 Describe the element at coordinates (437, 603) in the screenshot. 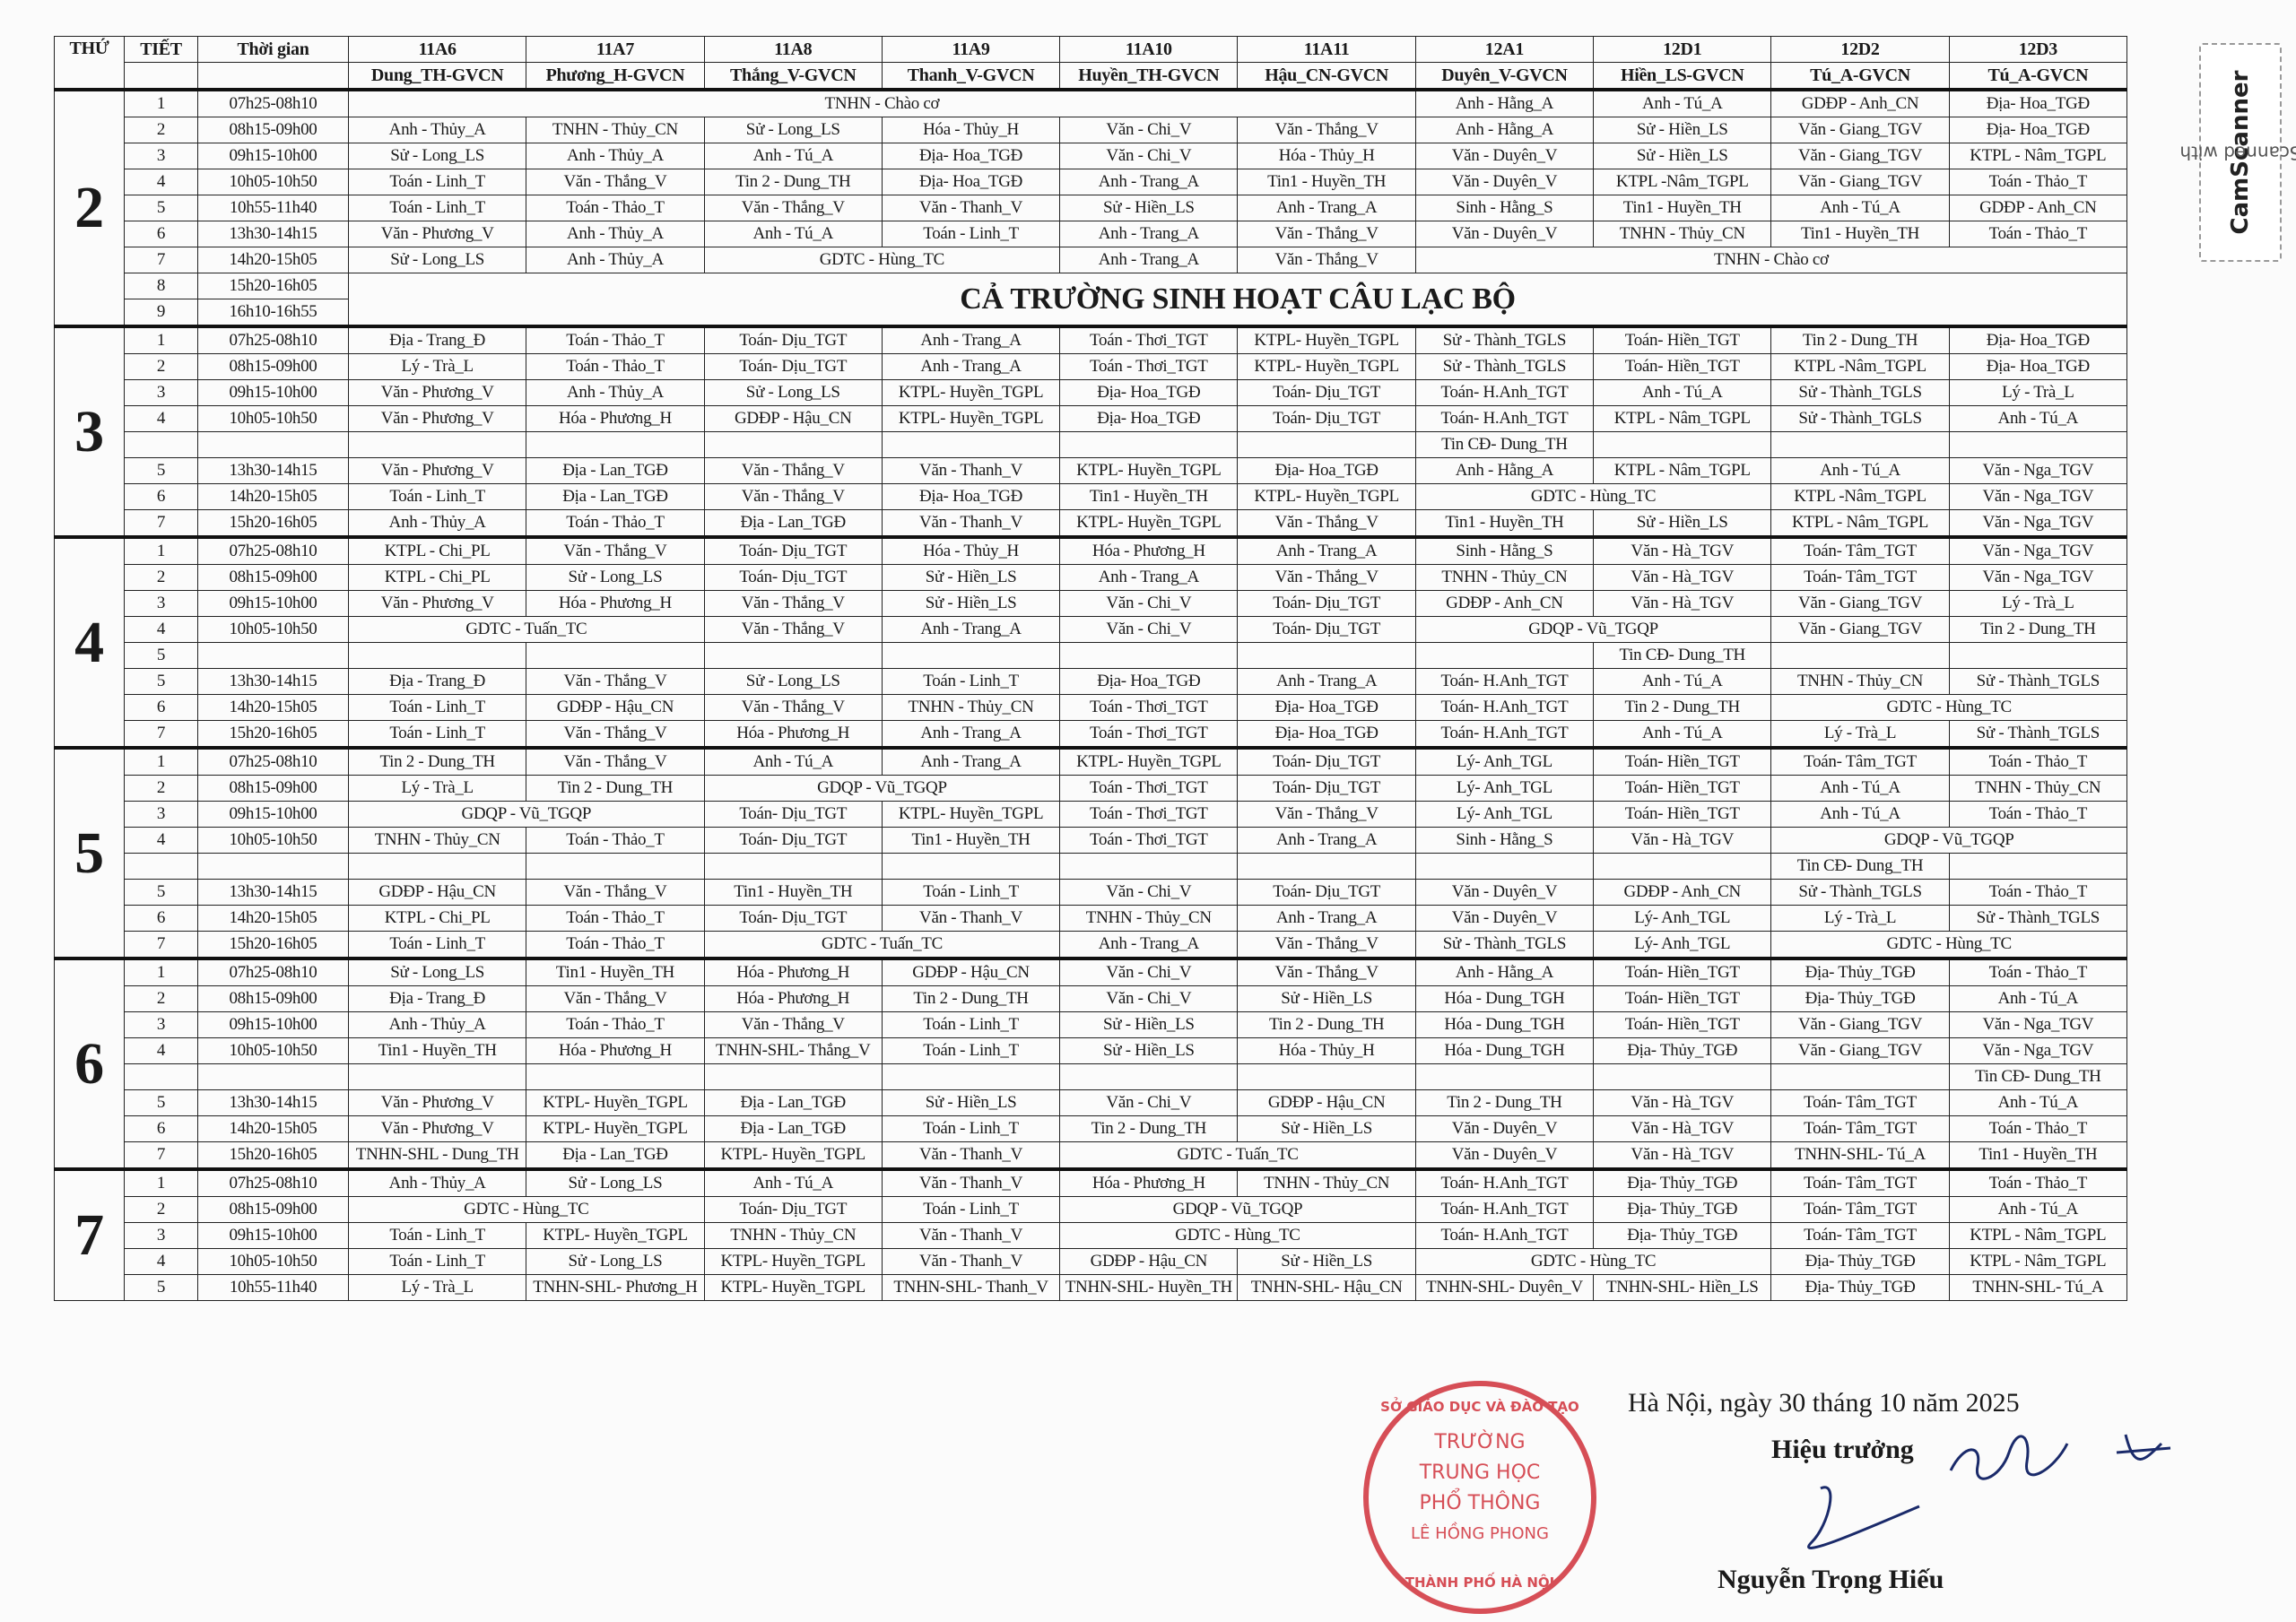

I see `lesson-cell: Văn - Phương_V` at that location.